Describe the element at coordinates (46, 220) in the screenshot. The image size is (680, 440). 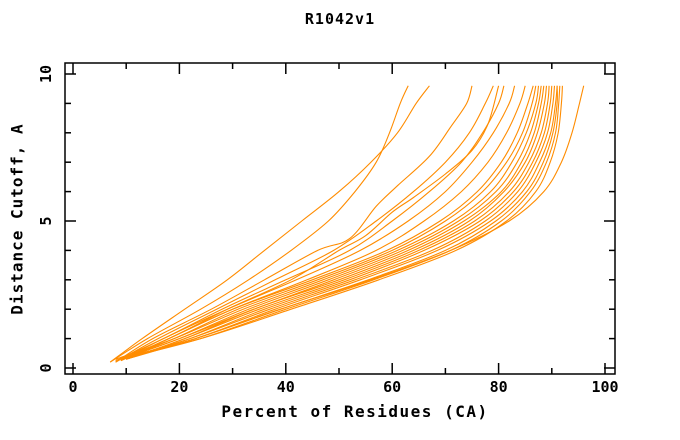
I see `y-tick-label: 5` at that location.